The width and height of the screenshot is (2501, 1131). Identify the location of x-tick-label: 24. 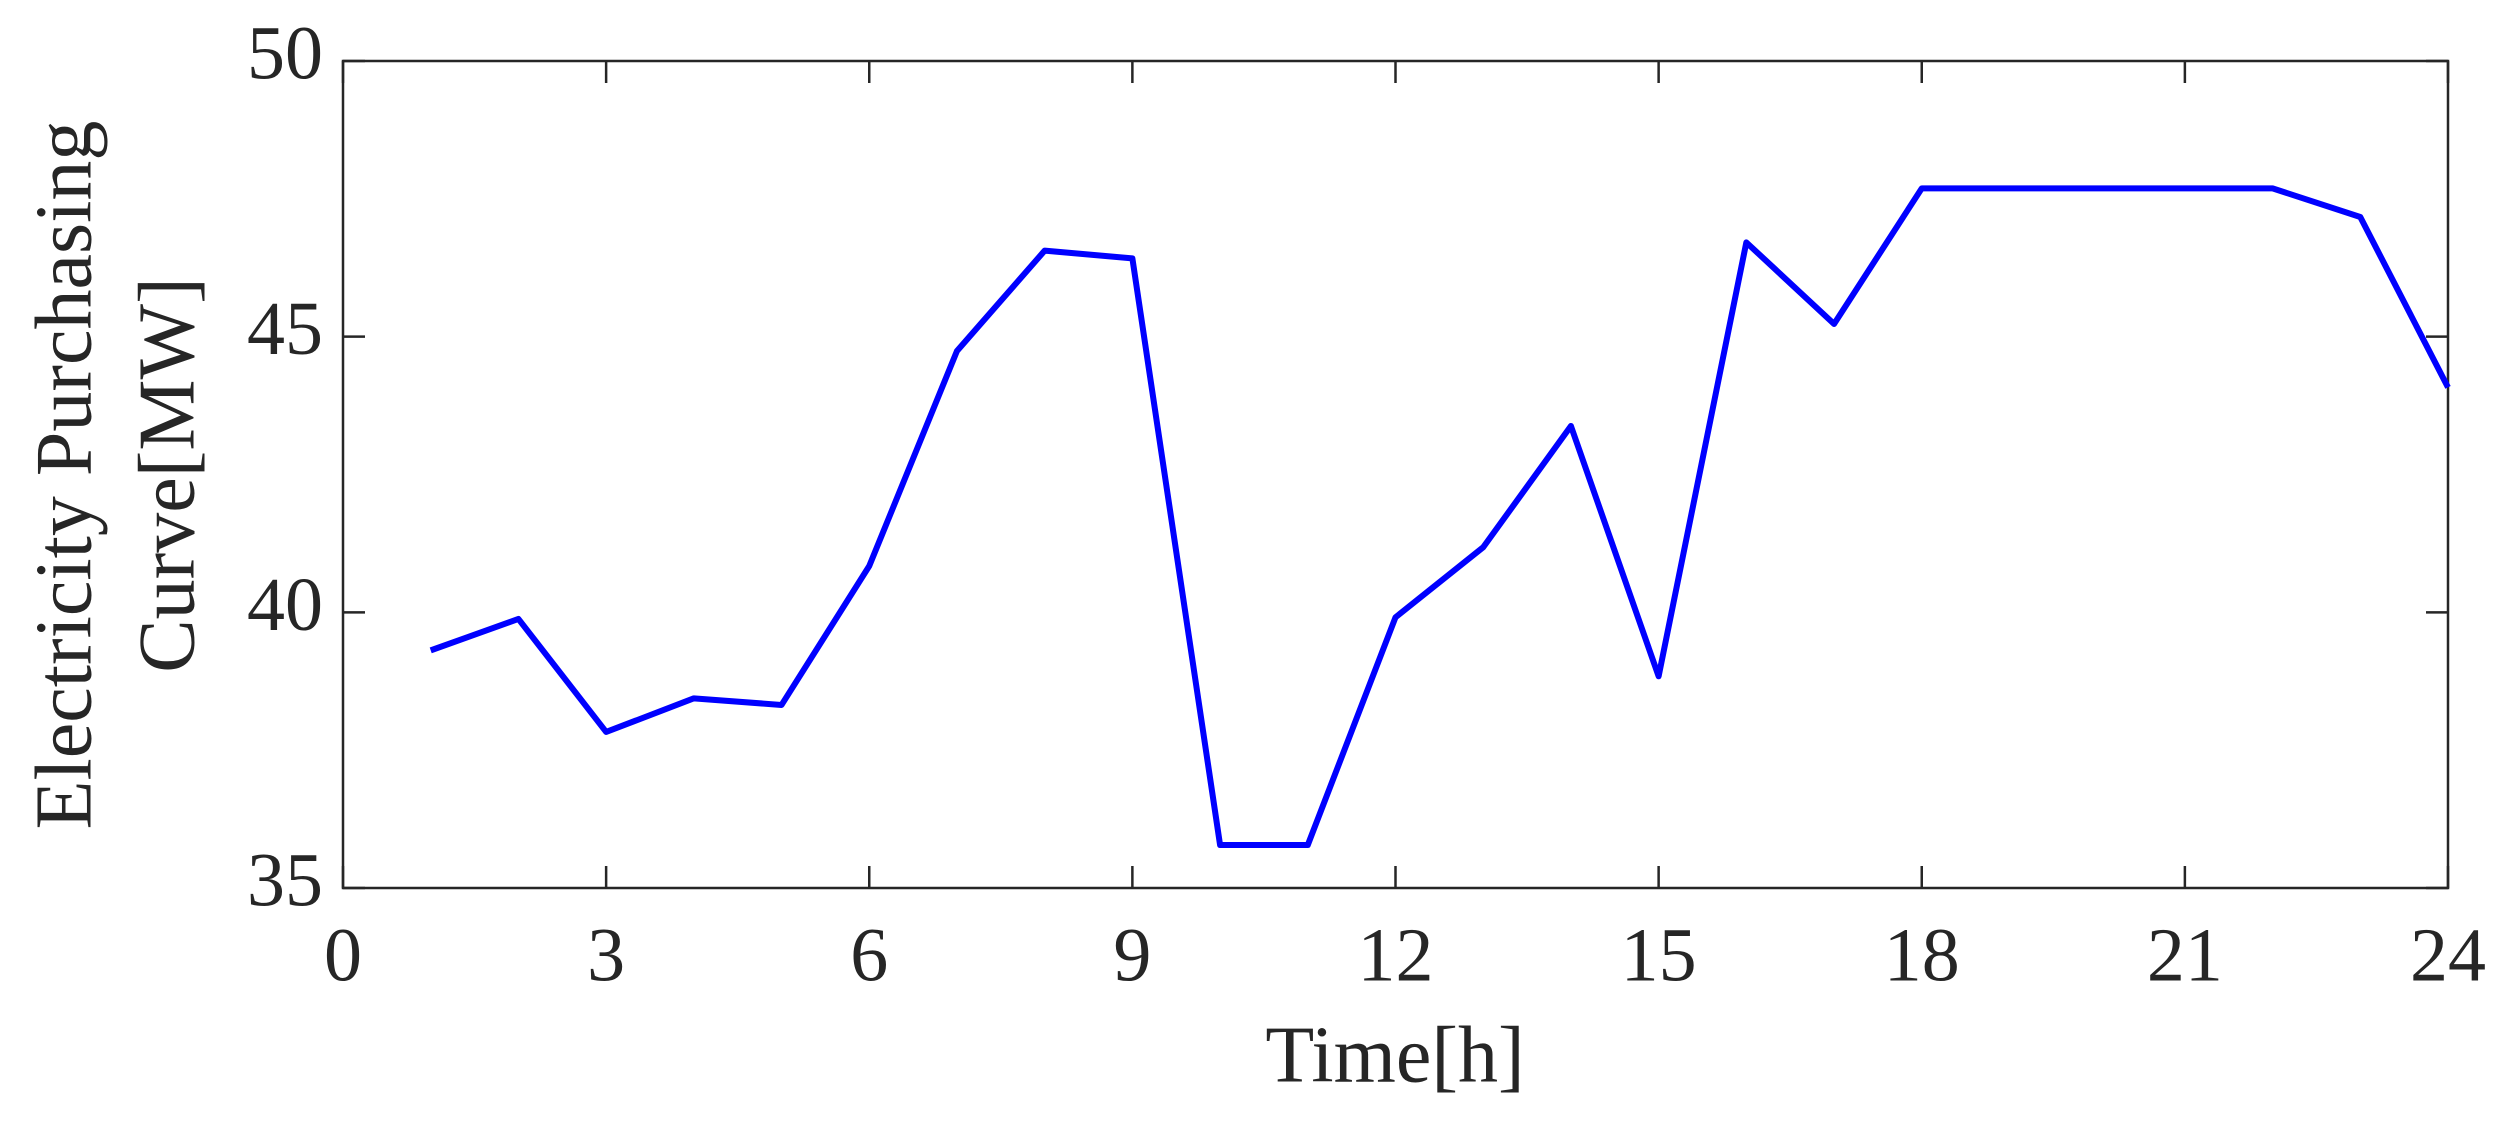
(2448, 955).